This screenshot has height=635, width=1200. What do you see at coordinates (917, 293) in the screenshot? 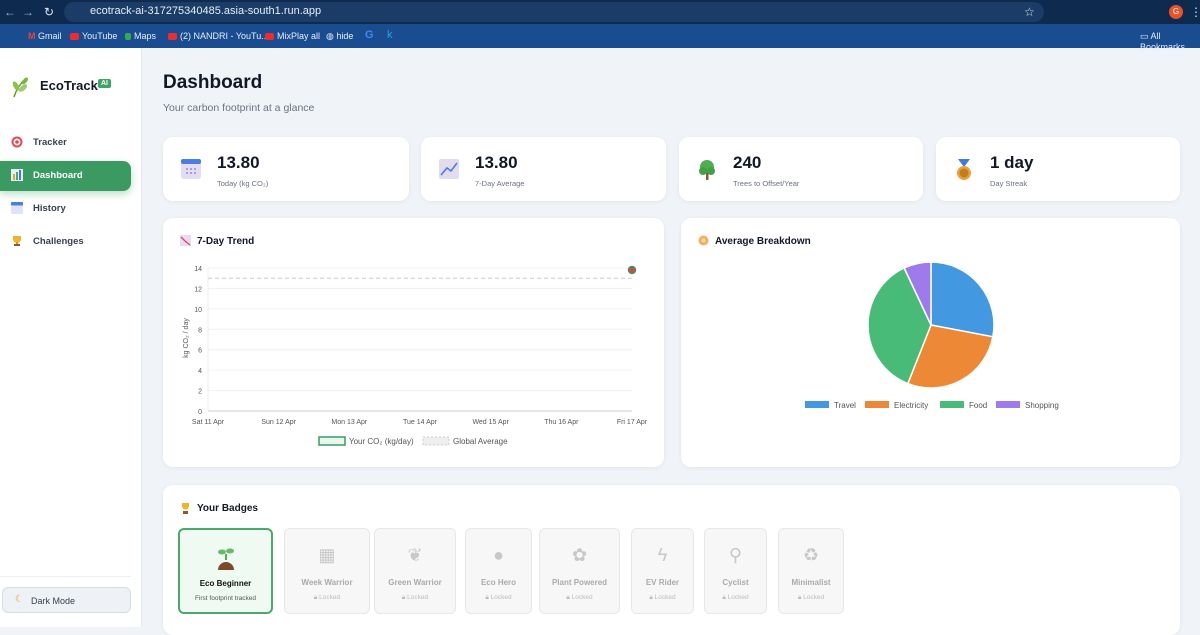
I see `pie-slice-shopping` at bounding box center [917, 293].